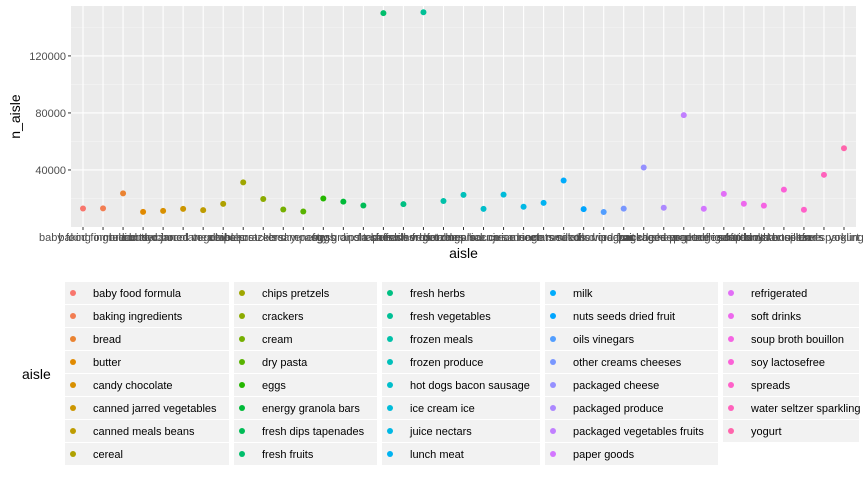  Describe the element at coordinates (133, 386) in the screenshot. I see `legend-label: candy chocolate` at that location.